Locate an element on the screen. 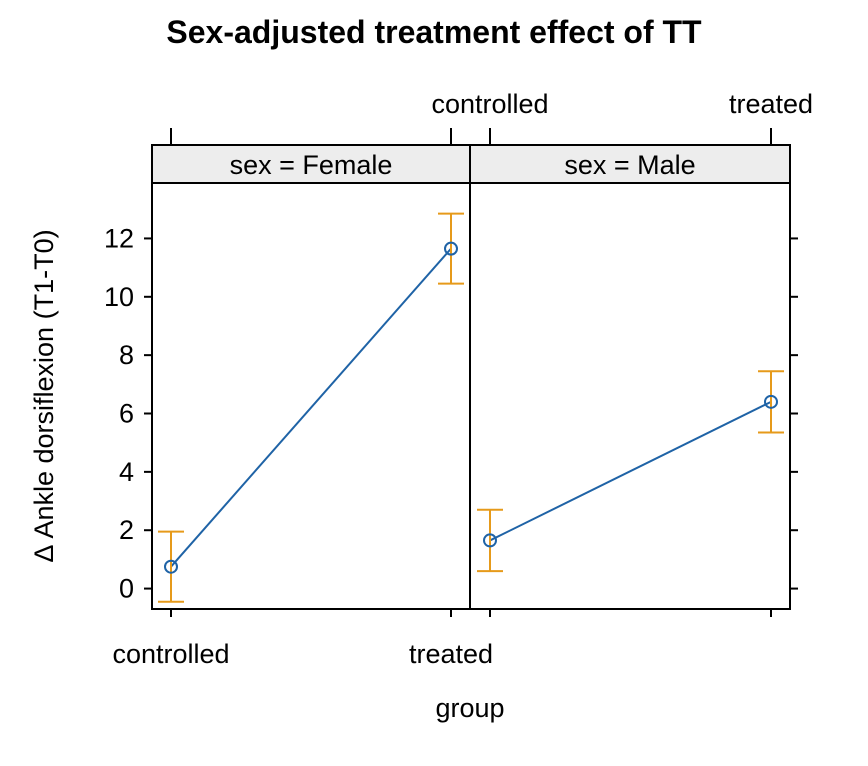  x-tick-label-top-controlled: controlled is located at coordinates (489, 104).